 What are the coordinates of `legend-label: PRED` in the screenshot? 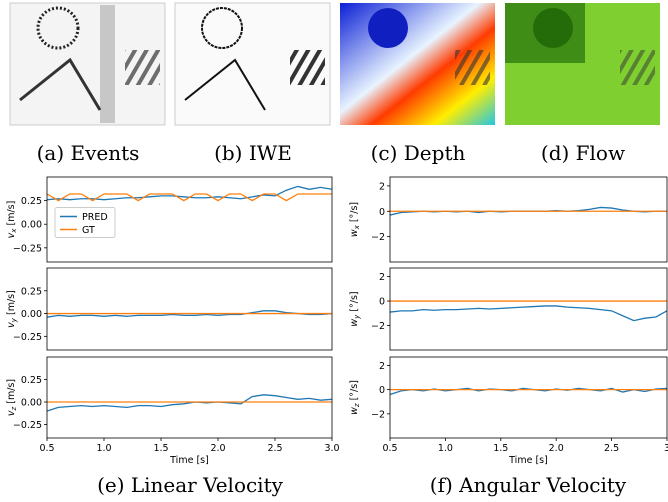 It's located at (95, 217).